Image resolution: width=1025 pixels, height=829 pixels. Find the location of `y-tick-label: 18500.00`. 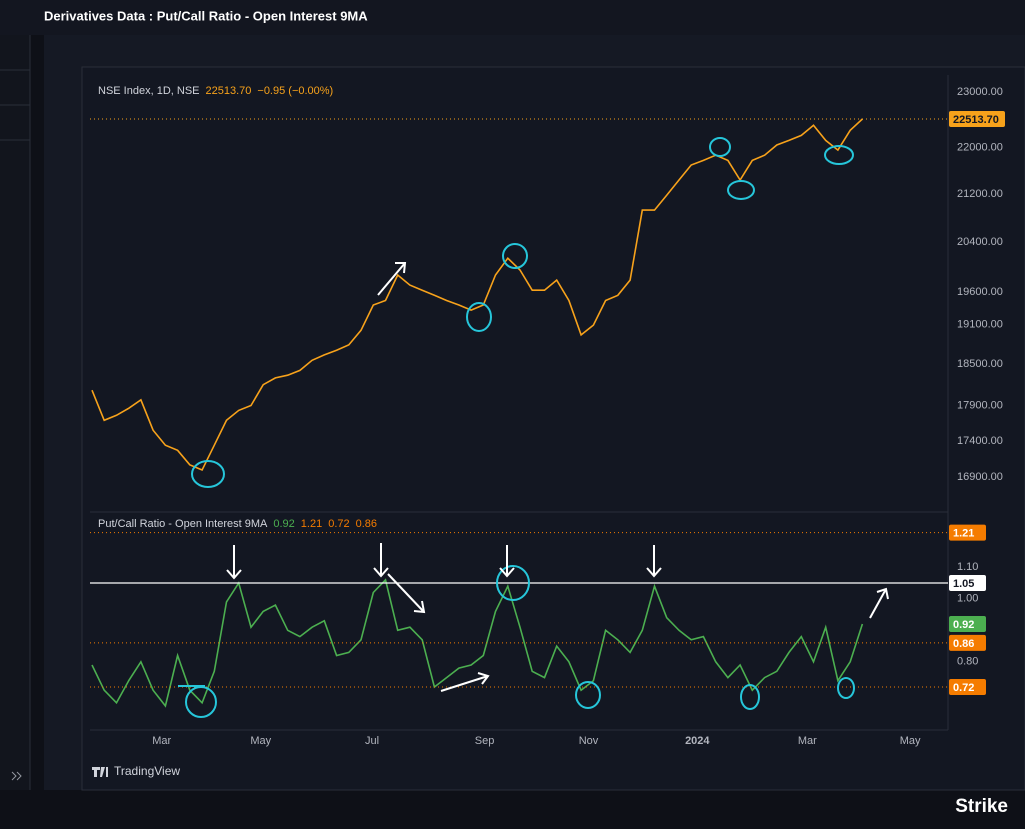

y-tick-label: 18500.00 is located at coordinates (980, 364).